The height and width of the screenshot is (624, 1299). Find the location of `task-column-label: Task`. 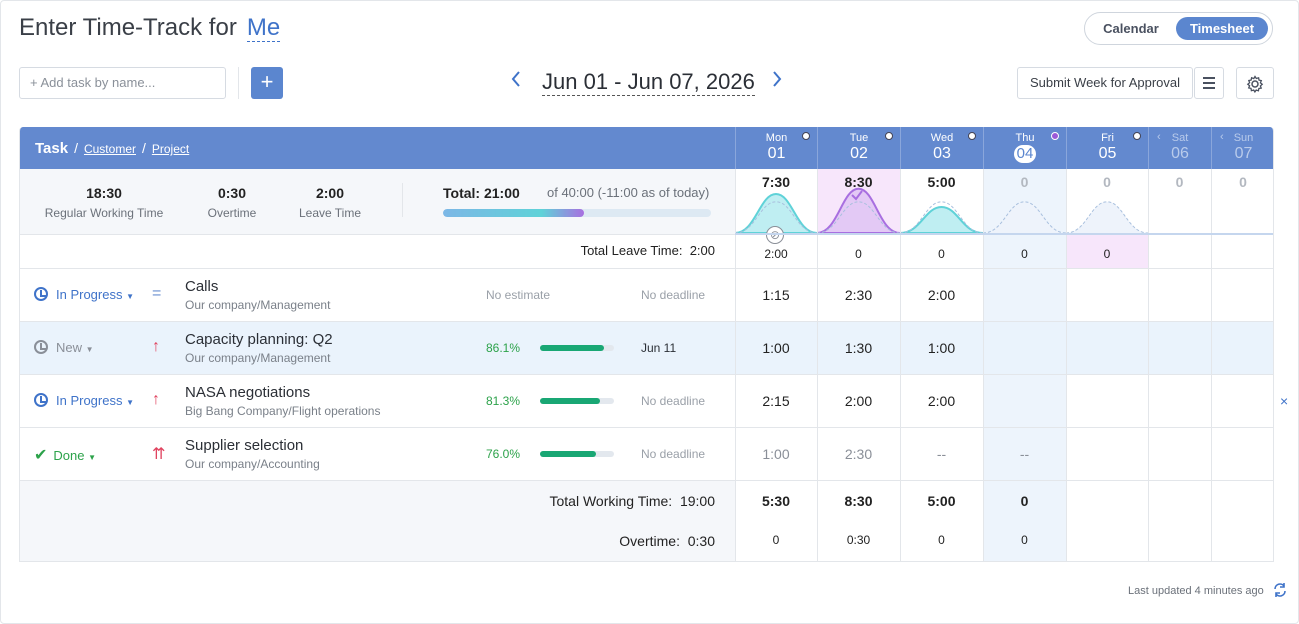

task-column-label: Task is located at coordinates (52, 148).